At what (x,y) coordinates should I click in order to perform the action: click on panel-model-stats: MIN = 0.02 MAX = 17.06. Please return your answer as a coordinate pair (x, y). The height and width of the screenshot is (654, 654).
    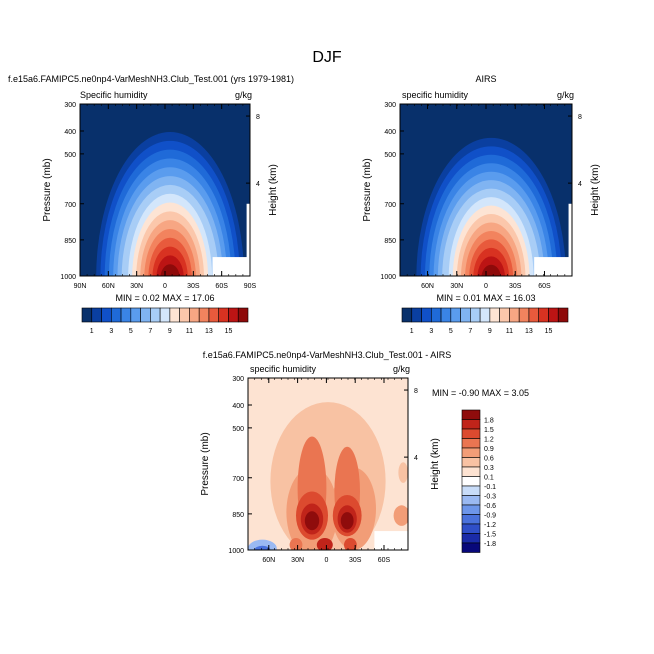
    Looking at the image, I should click on (164, 298).